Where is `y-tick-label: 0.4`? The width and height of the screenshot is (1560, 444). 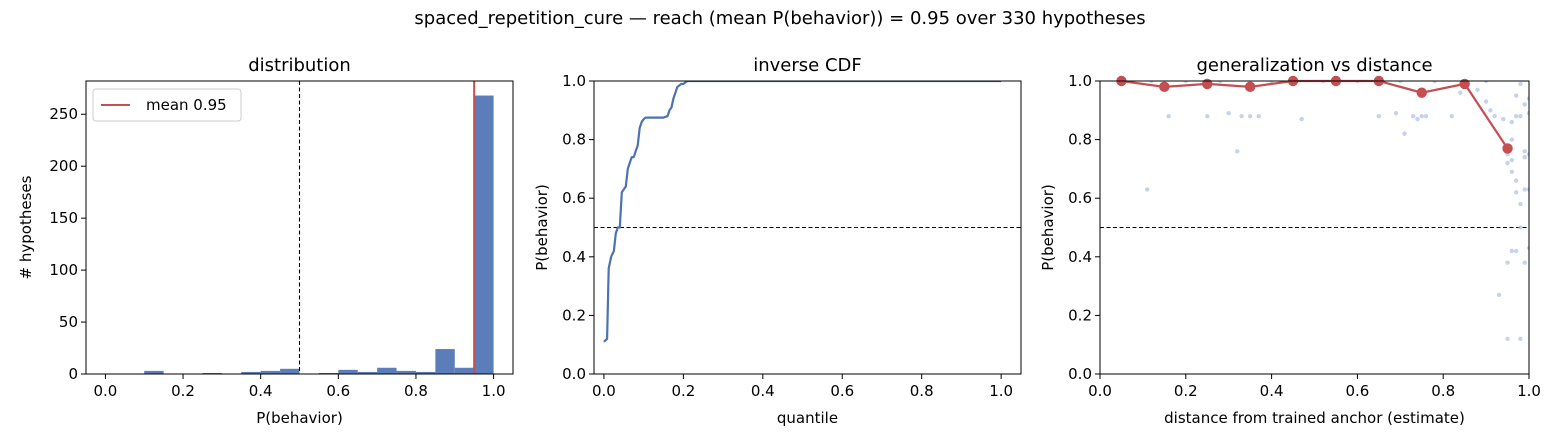 y-tick-label: 0.4 is located at coordinates (574, 257).